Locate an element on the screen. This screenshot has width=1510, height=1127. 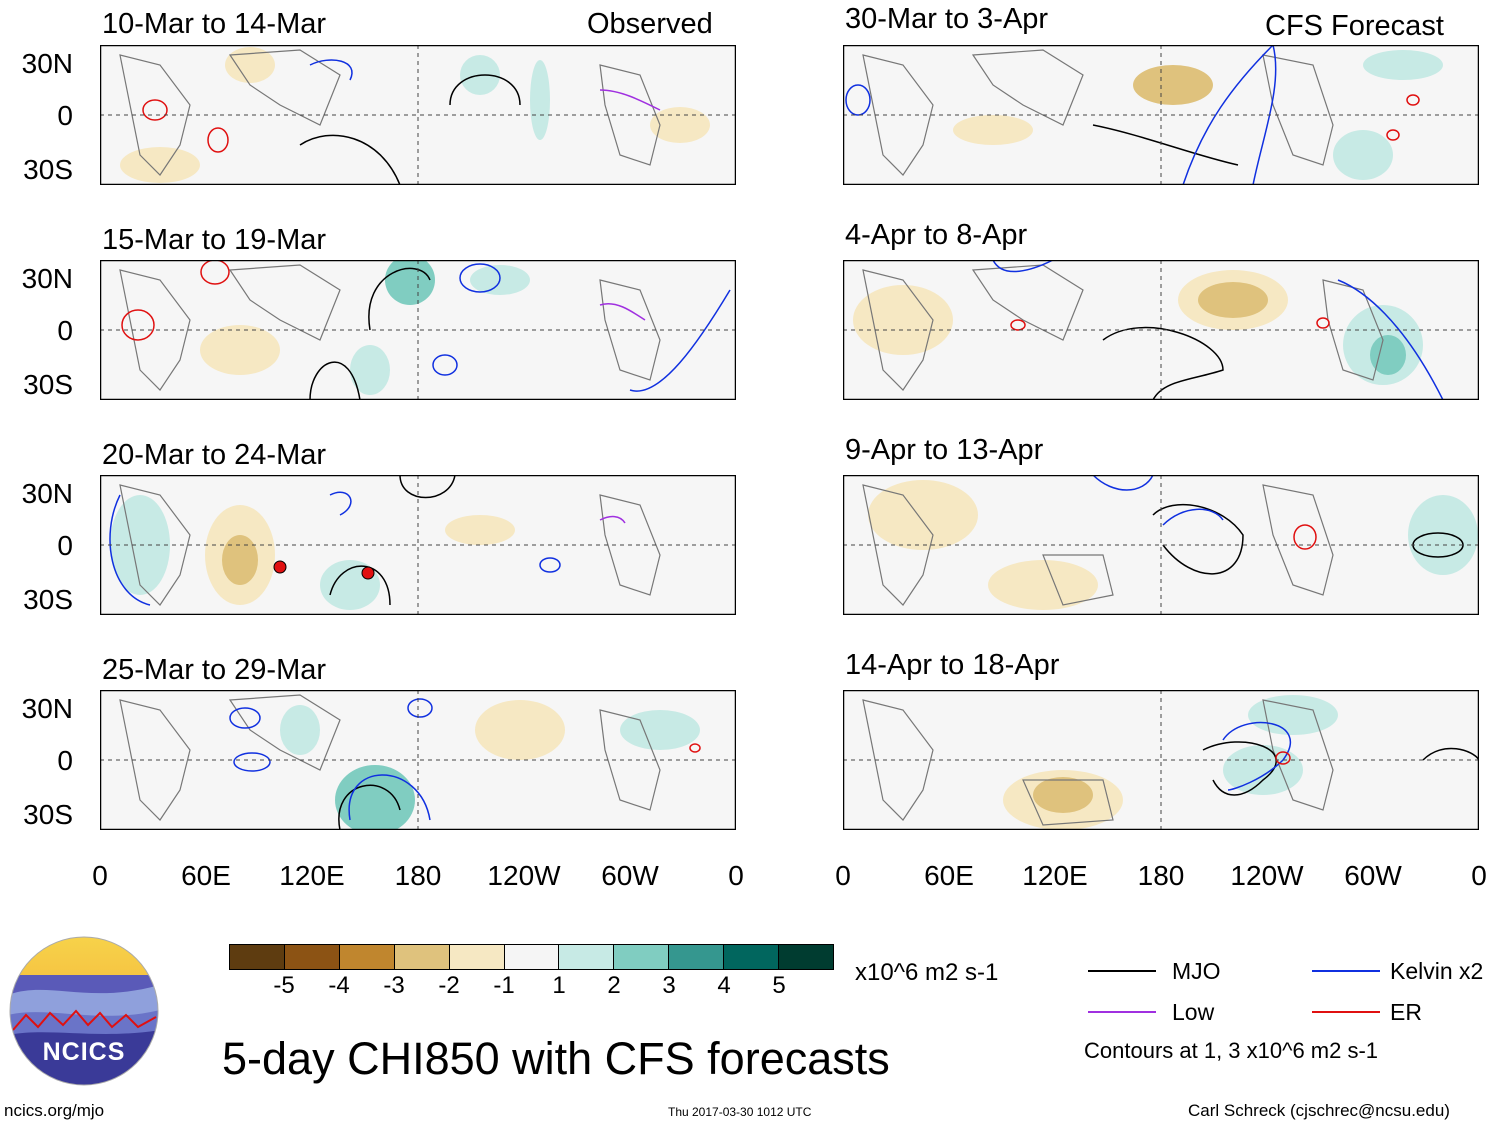
colorbar-tick: 2 is located at coordinates (614, 985).